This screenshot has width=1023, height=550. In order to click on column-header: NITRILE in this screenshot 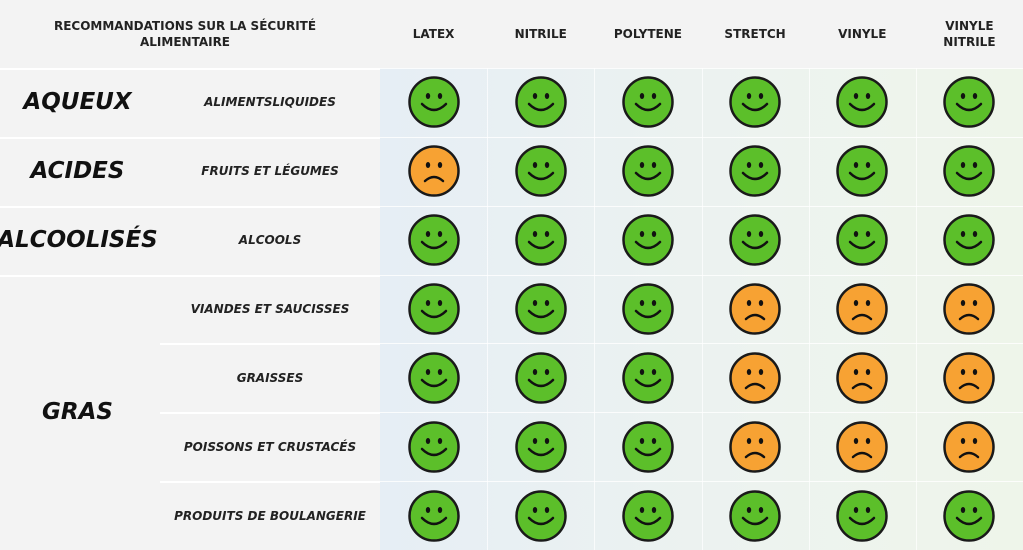, I will do `click(540, 34)`.